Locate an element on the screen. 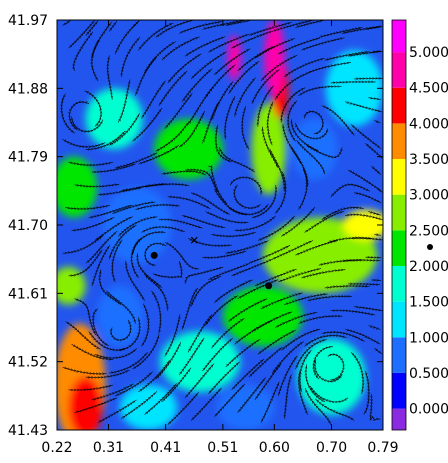  y-tick-label: 41.79 is located at coordinates (28, 158).